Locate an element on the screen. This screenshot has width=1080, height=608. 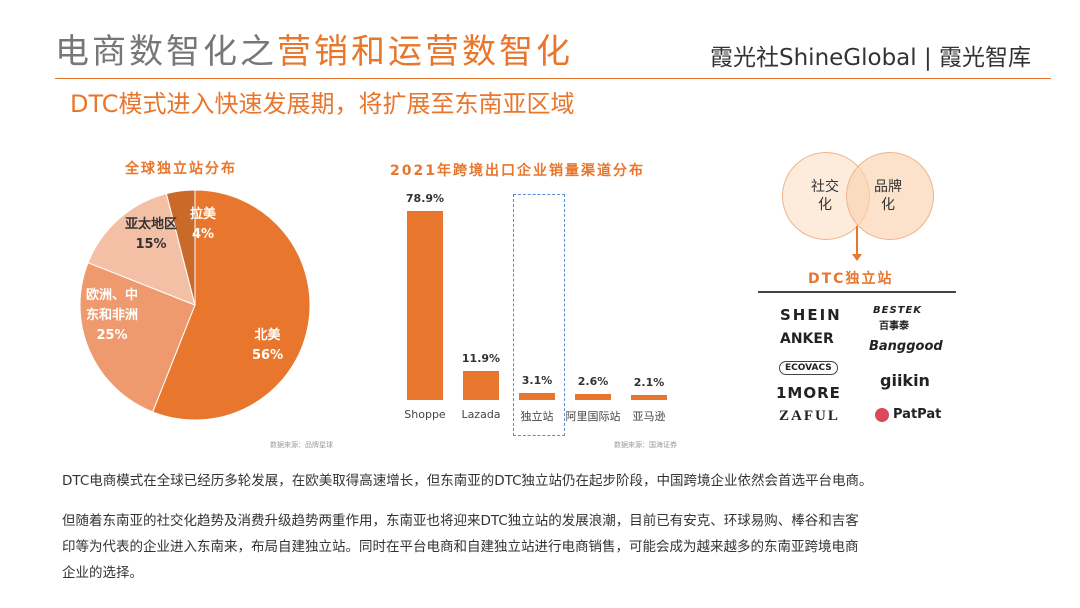
dtc-divider is located at coordinates (857, 292).